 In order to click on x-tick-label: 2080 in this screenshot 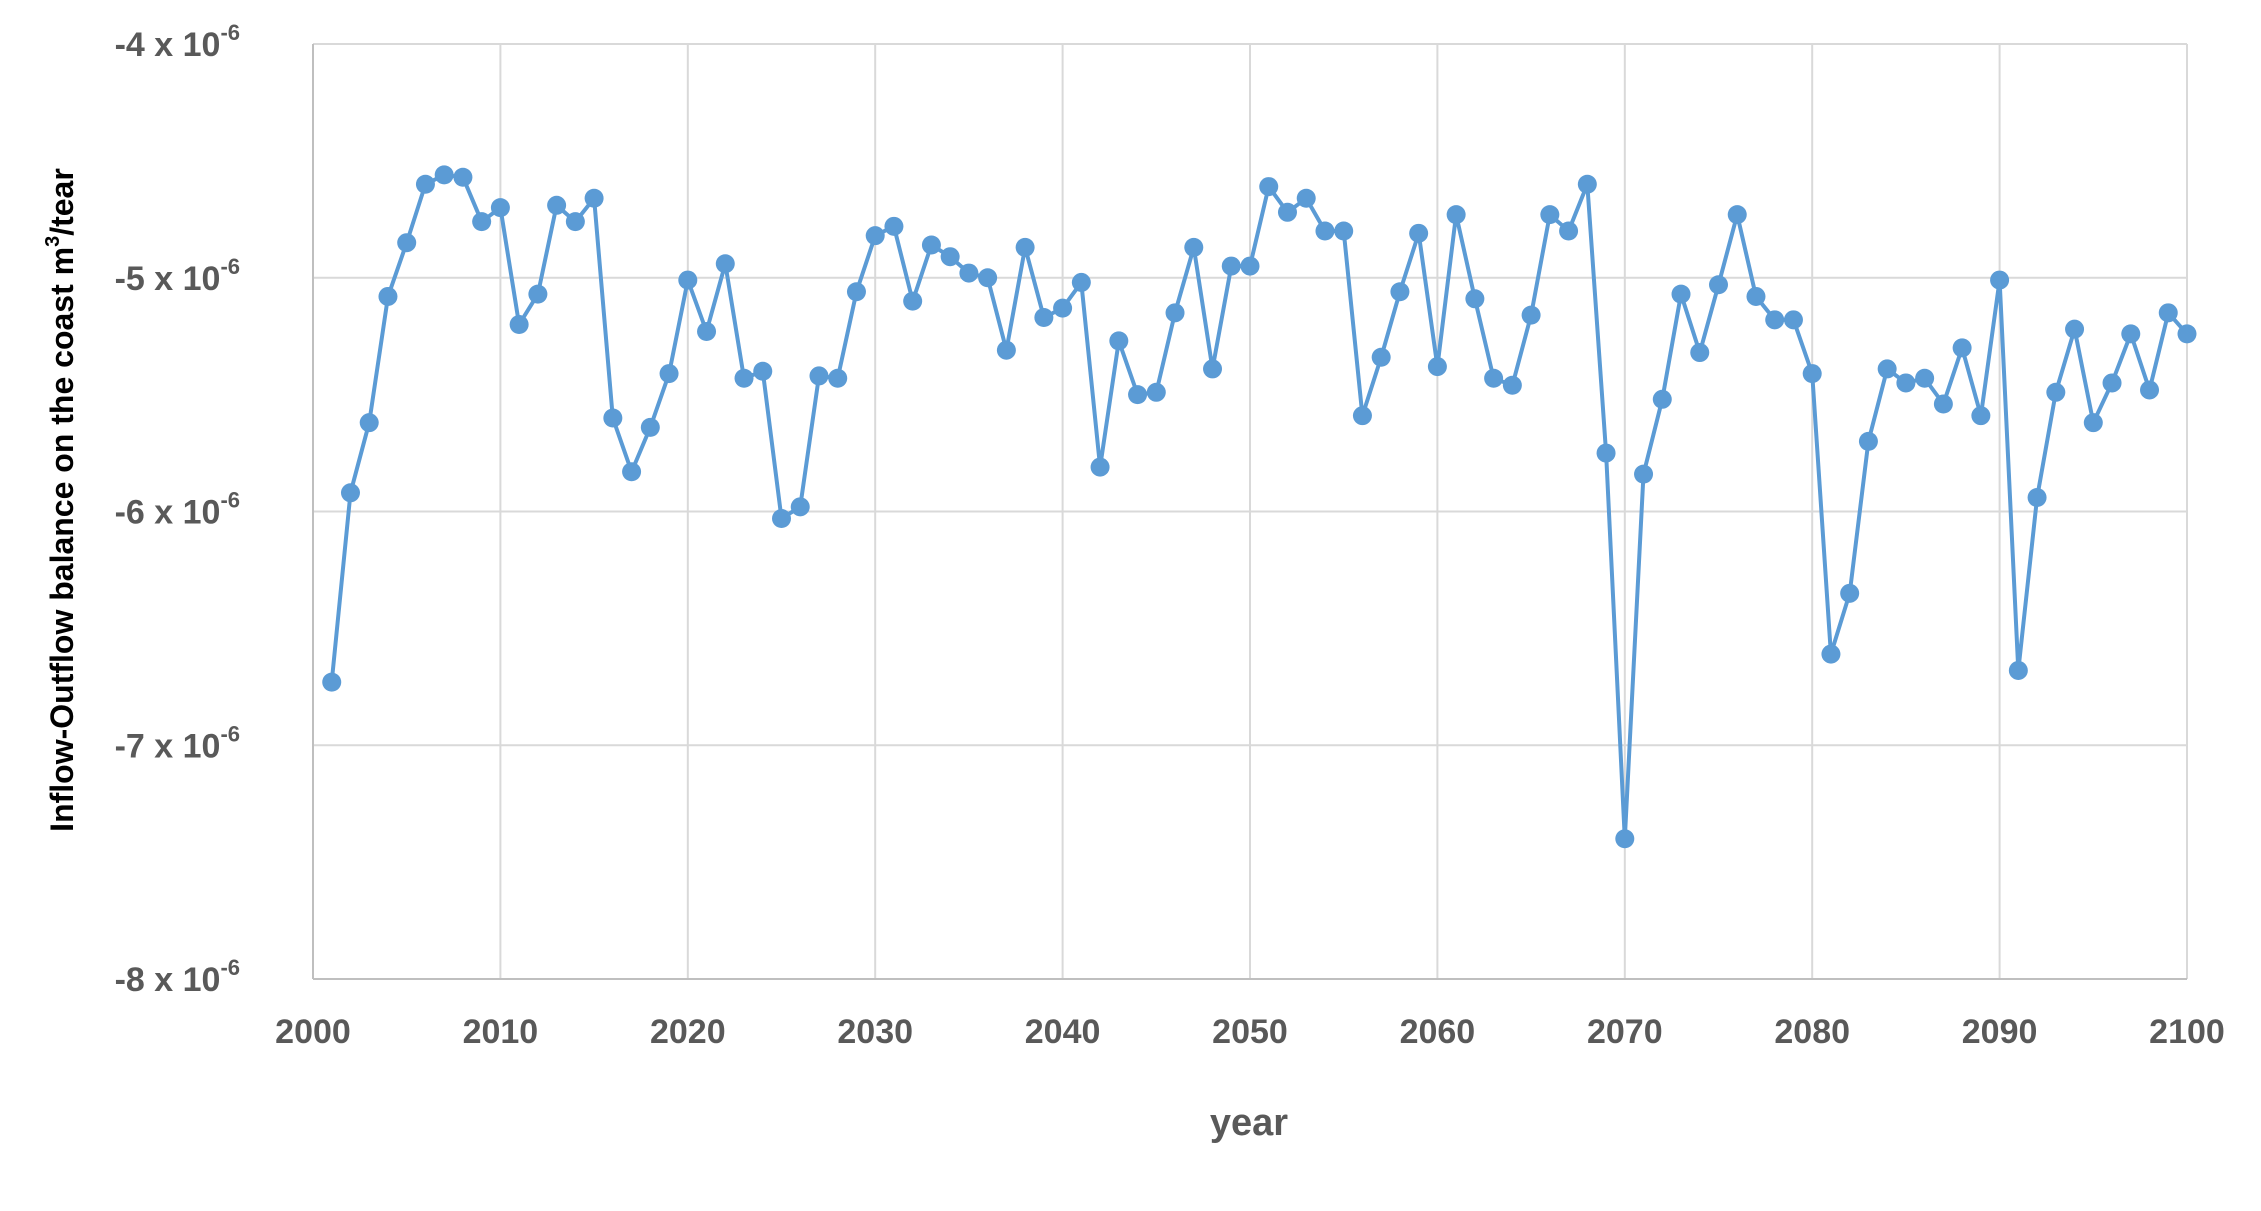, I will do `click(1812, 1032)`.